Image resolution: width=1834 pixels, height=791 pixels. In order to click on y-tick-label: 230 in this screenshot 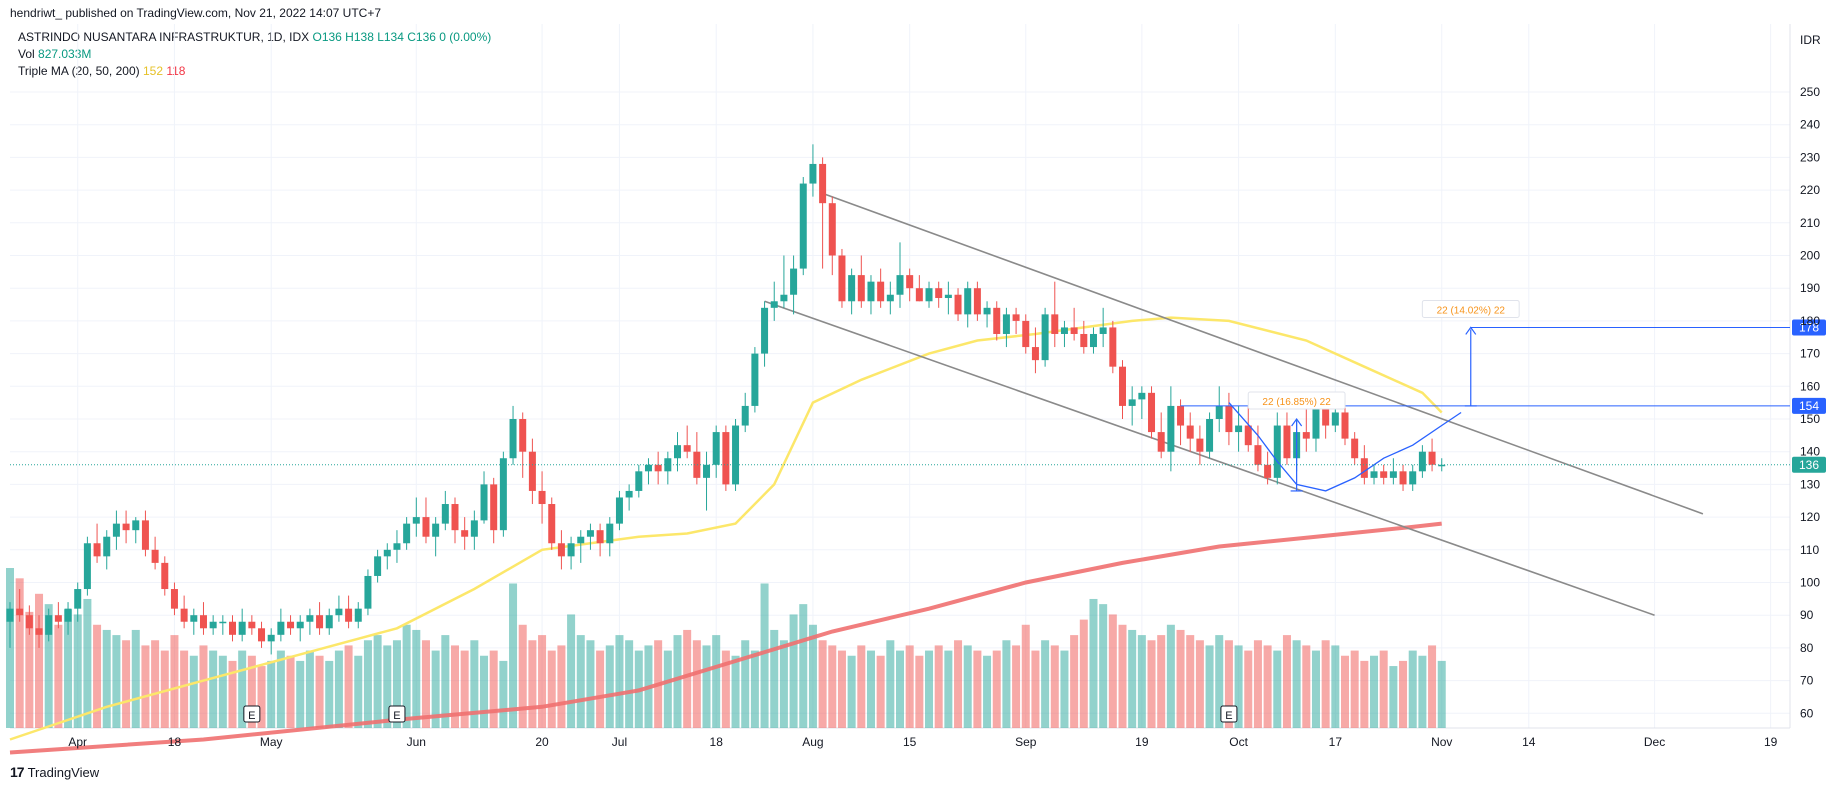, I will do `click(1810, 157)`.